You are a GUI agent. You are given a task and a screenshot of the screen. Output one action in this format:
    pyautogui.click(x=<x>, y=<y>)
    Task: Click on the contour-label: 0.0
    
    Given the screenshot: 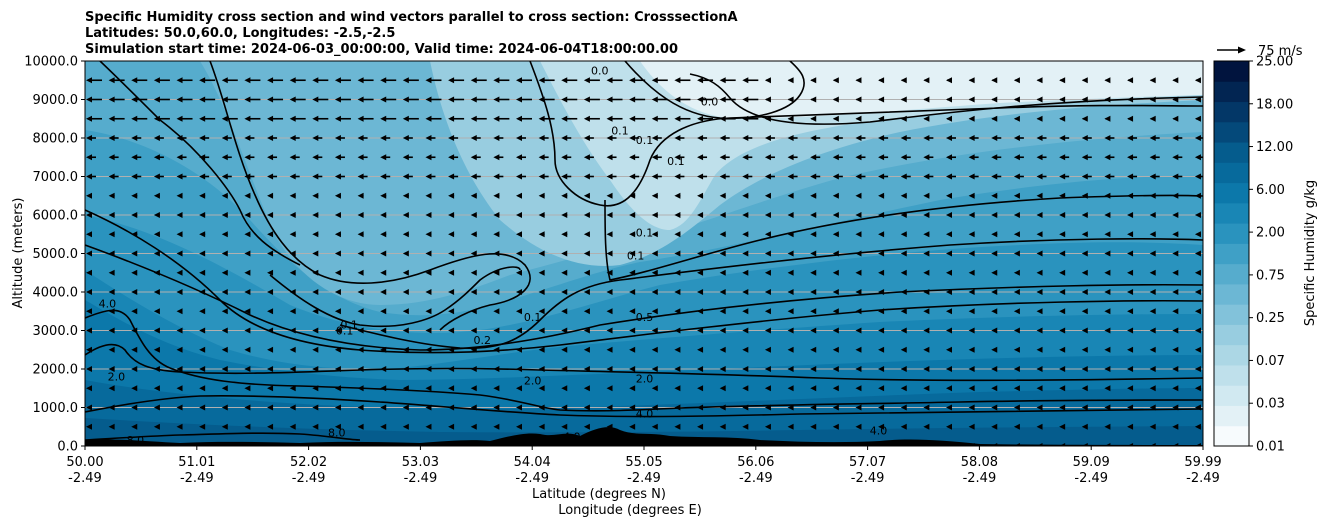 What is the action you would take?
    pyautogui.click(x=600, y=71)
    